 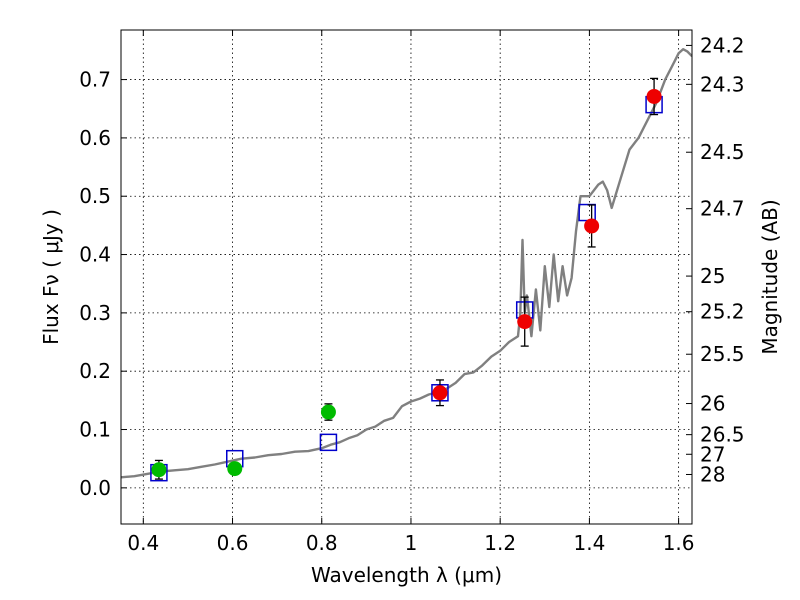 I want to click on magnitude-tick-label: 25, so click(x=712, y=276).